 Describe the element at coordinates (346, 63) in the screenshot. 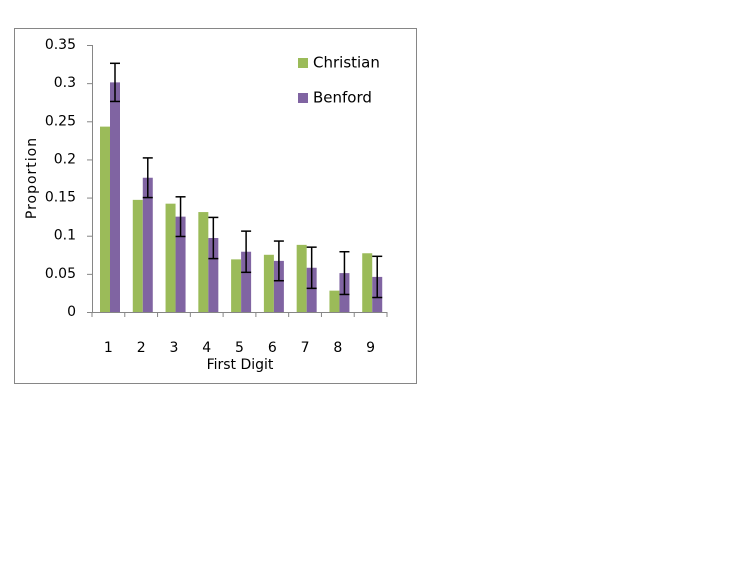

I see `legend-label: Christian` at that location.